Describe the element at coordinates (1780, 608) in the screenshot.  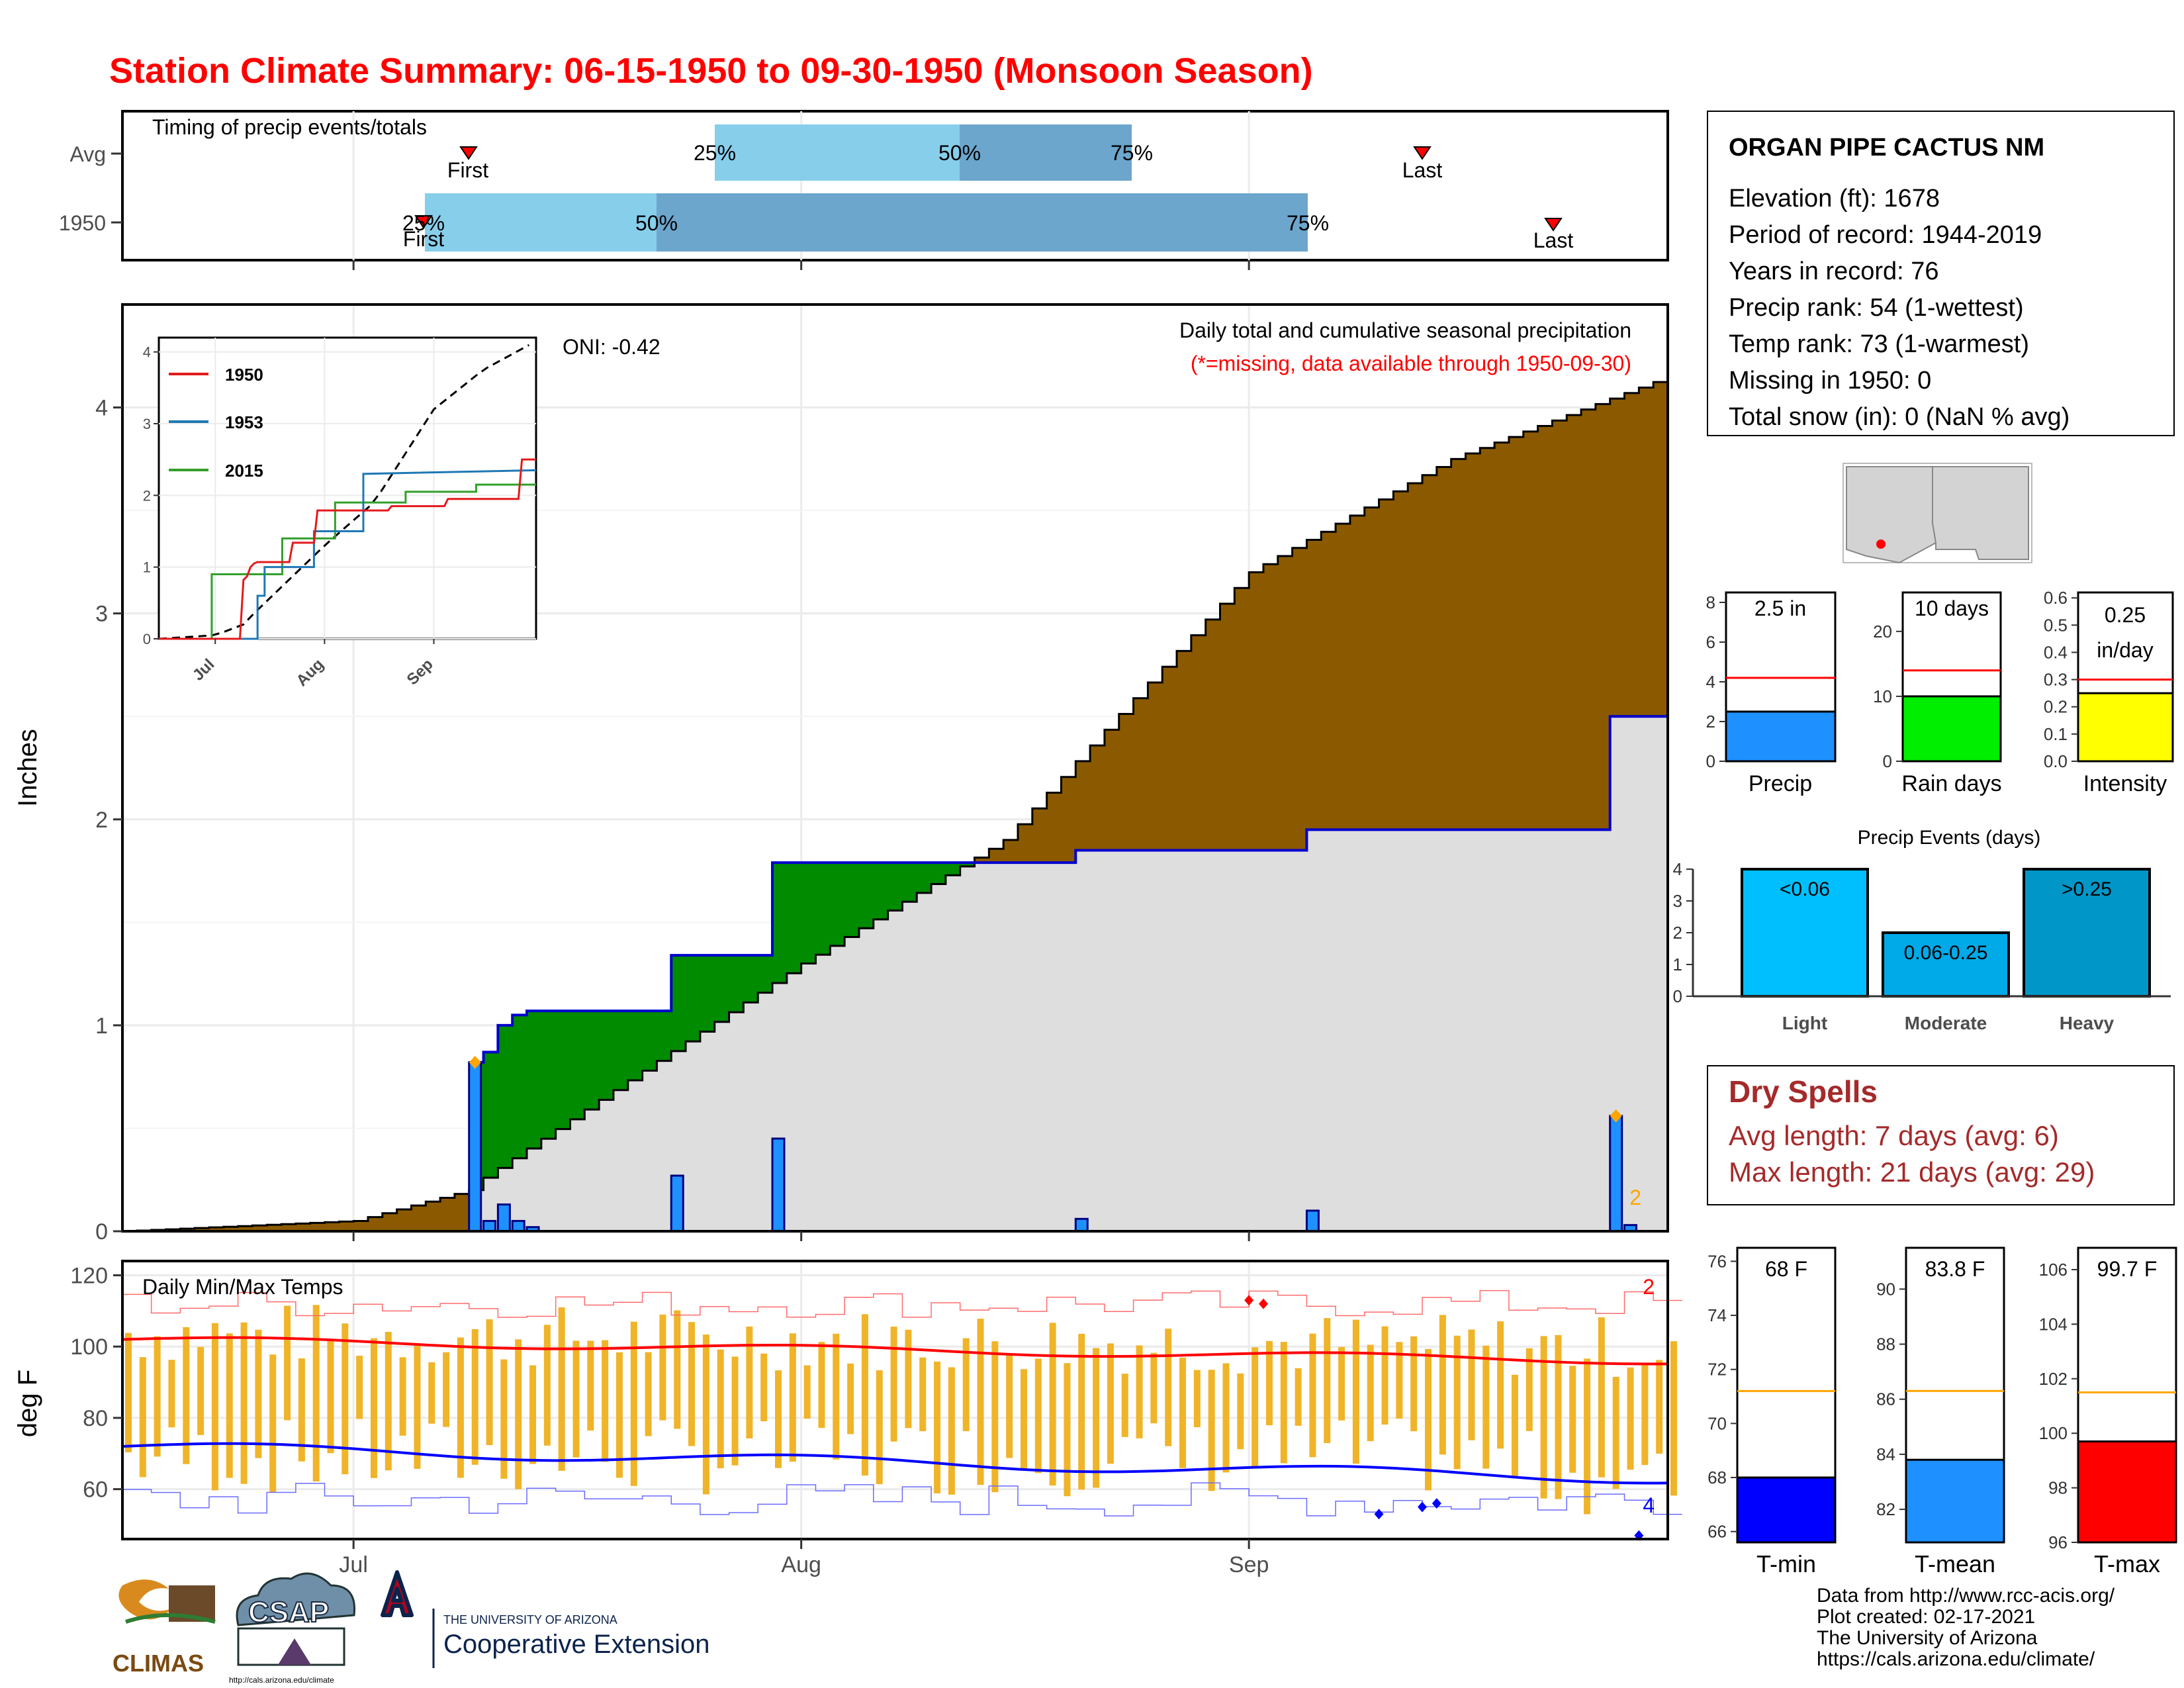
I see `precip-mini-value: 2.5 in` at that location.